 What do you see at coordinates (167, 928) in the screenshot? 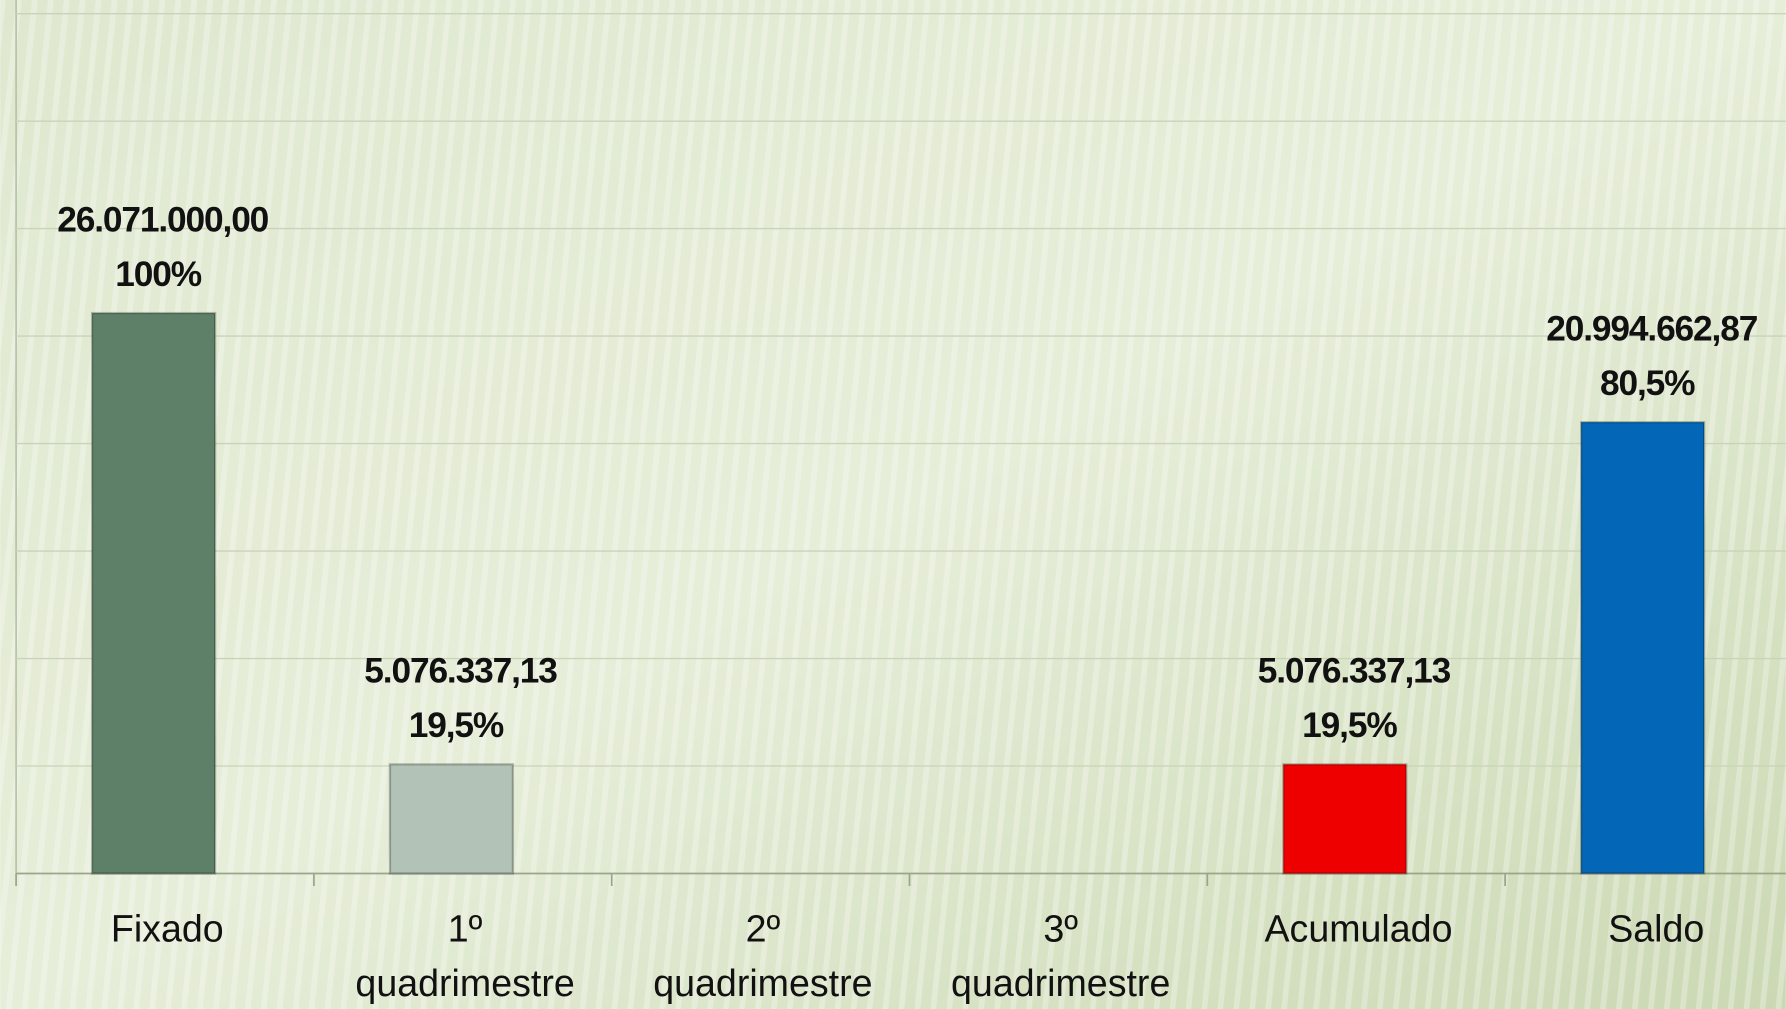
I see `x-tick-label: Fixado` at bounding box center [167, 928].